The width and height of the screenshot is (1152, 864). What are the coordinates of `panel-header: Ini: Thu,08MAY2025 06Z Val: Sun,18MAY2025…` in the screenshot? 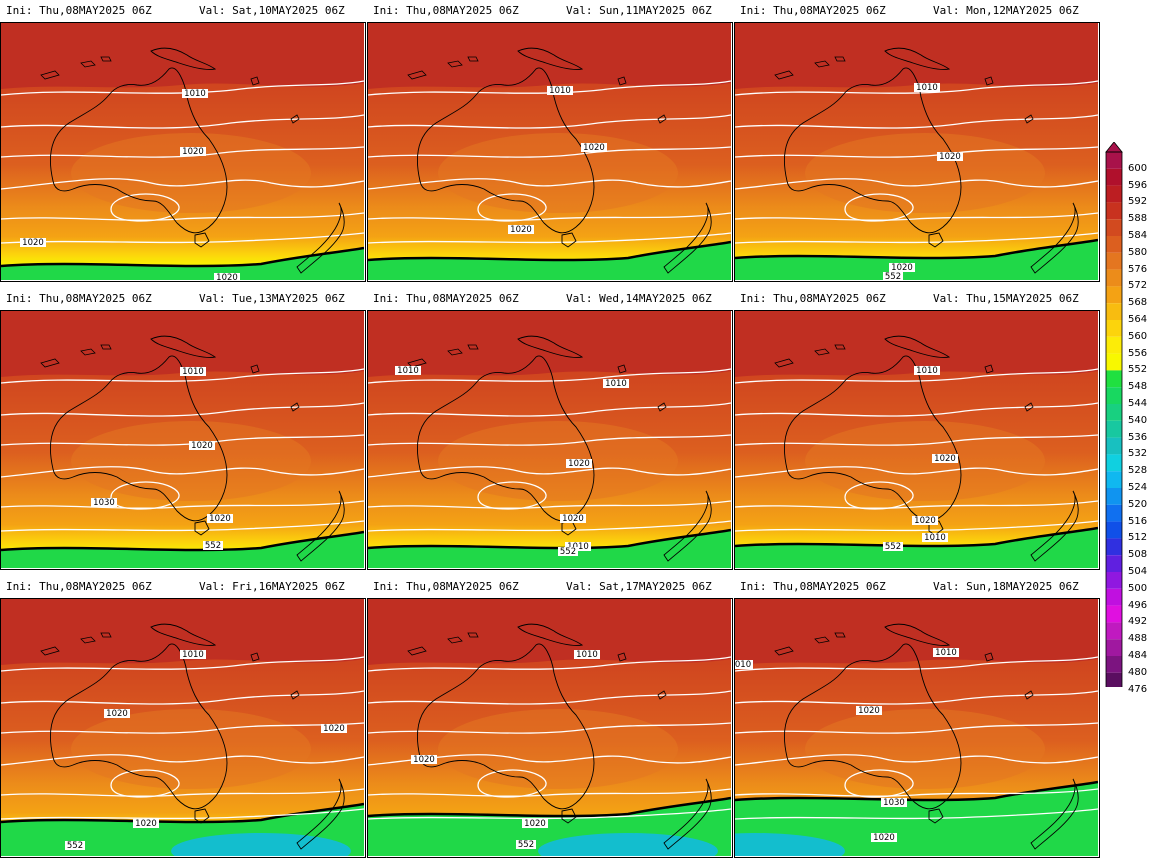 It's located at (917, 587).